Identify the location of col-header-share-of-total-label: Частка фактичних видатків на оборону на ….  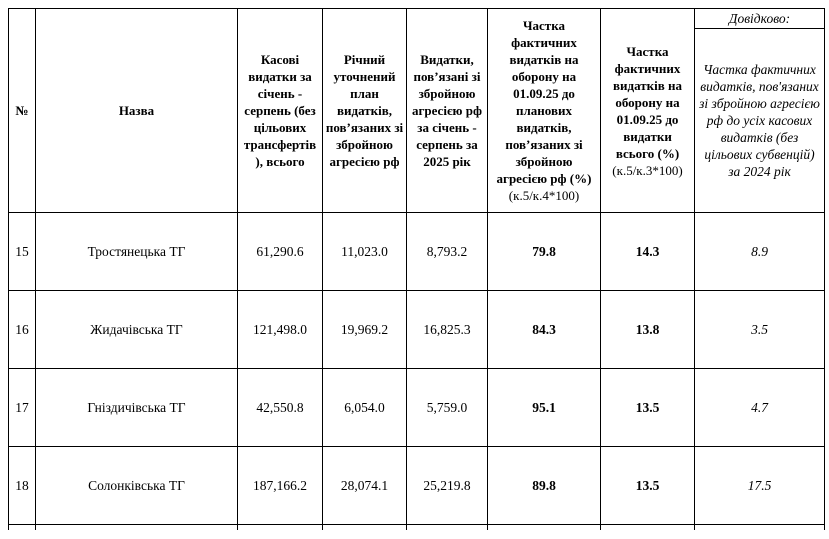
(647, 102).